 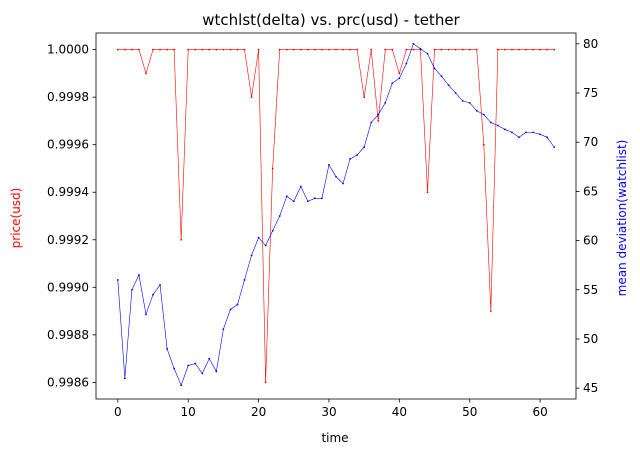 What do you see at coordinates (68, 50) in the screenshot?
I see `y-tick-label-left: 1.0000` at bounding box center [68, 50].